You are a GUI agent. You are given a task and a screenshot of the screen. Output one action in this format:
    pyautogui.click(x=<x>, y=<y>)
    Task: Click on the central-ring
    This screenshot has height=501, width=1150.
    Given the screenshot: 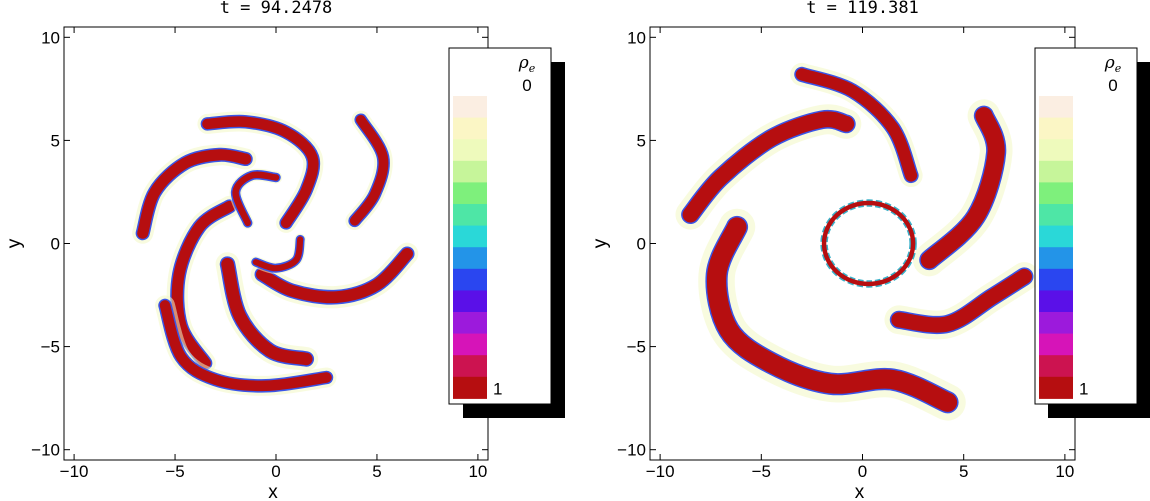 What is the action you would take?
    pyautogui.click(x=868, y=243)
    